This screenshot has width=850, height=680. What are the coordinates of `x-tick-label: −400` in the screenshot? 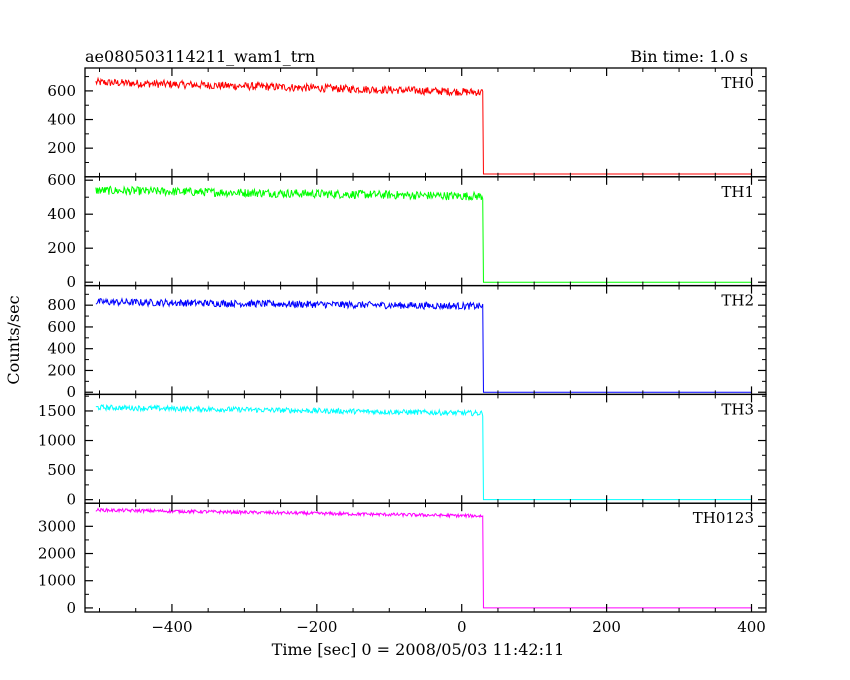 It's located at (171, 627).